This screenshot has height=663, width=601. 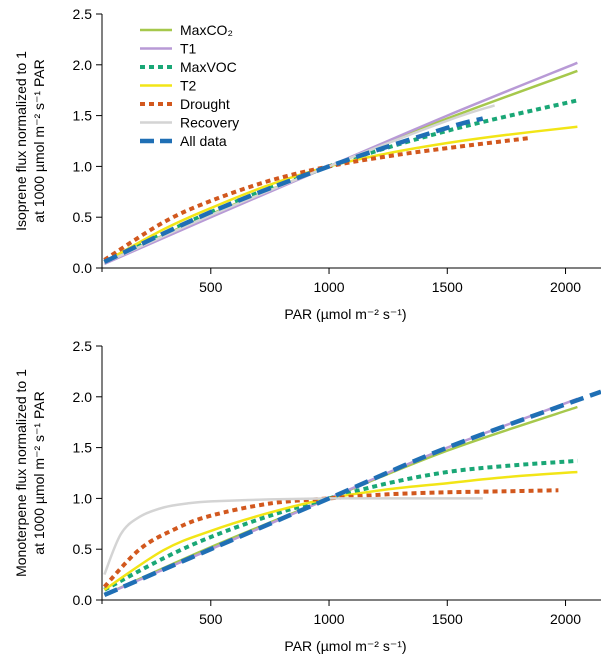 I want to click on legend-label: Recovery, so click(x=209, y=123).